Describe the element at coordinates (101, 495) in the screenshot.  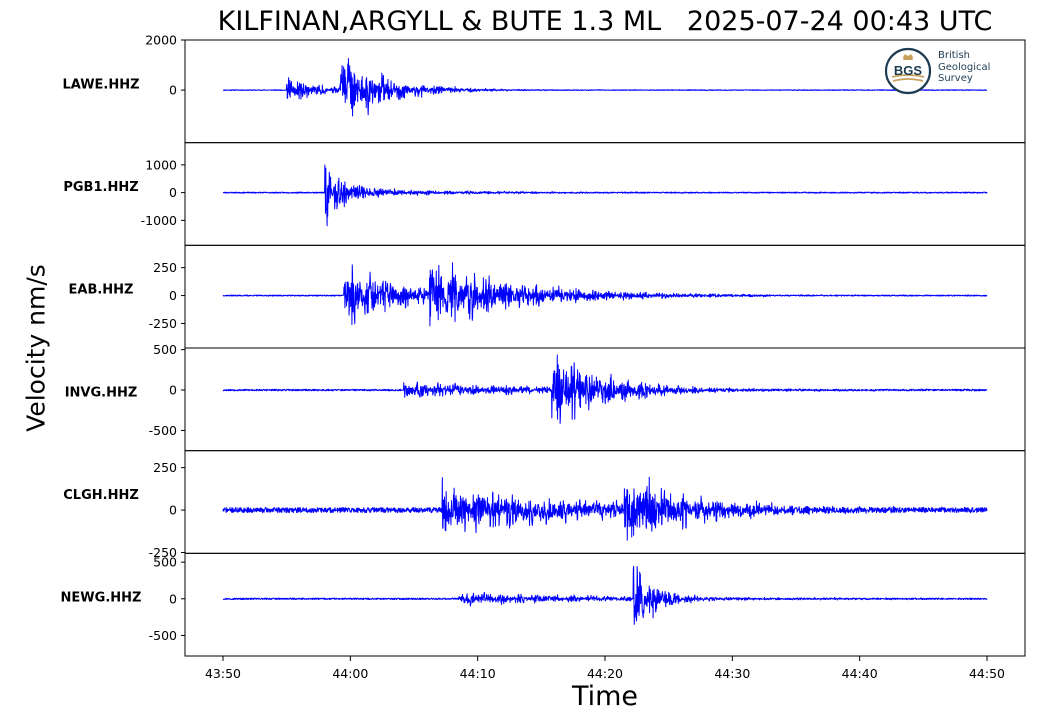
I see `station-label-clgh-hhz: CLGH.HHZ` at that location.